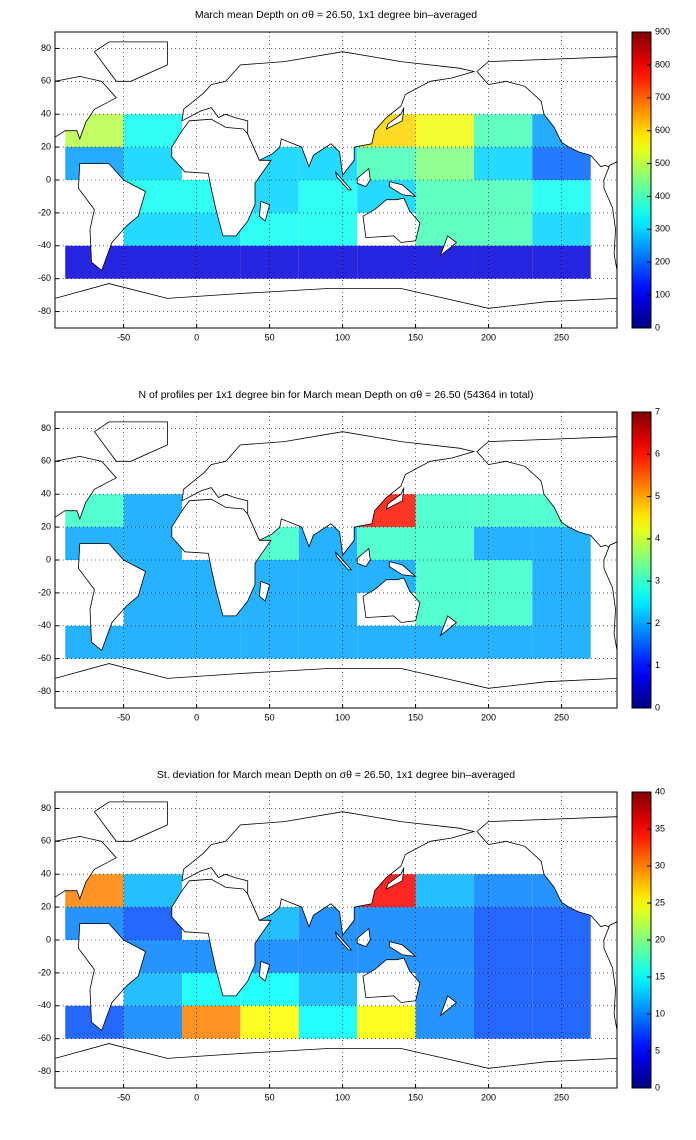 The height and width of the screenshot is (1140, 696). Describe the element at coordinates (44, 245) in the screenshot. I see `y-tick-label: -40` at that location.